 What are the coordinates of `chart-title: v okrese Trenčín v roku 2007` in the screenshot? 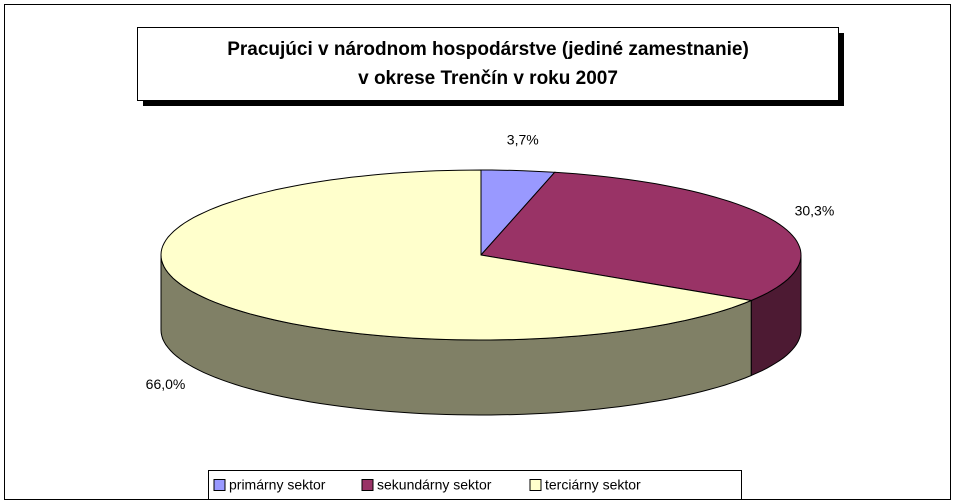 It's located at (488, 78).